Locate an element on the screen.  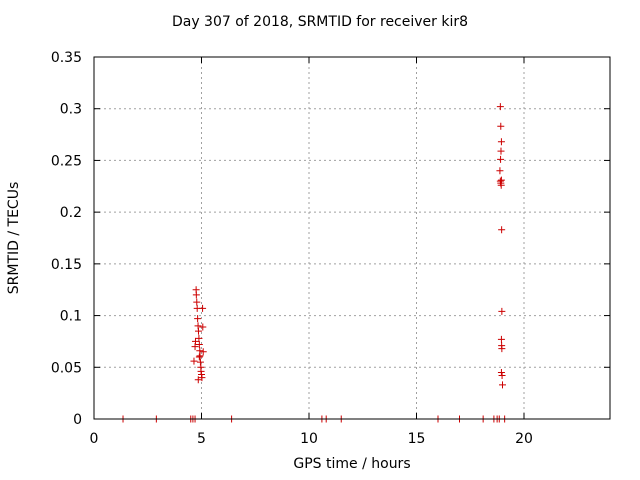
y-axis-label: SRMTID / TECUs is located at coordinates (14, 238).